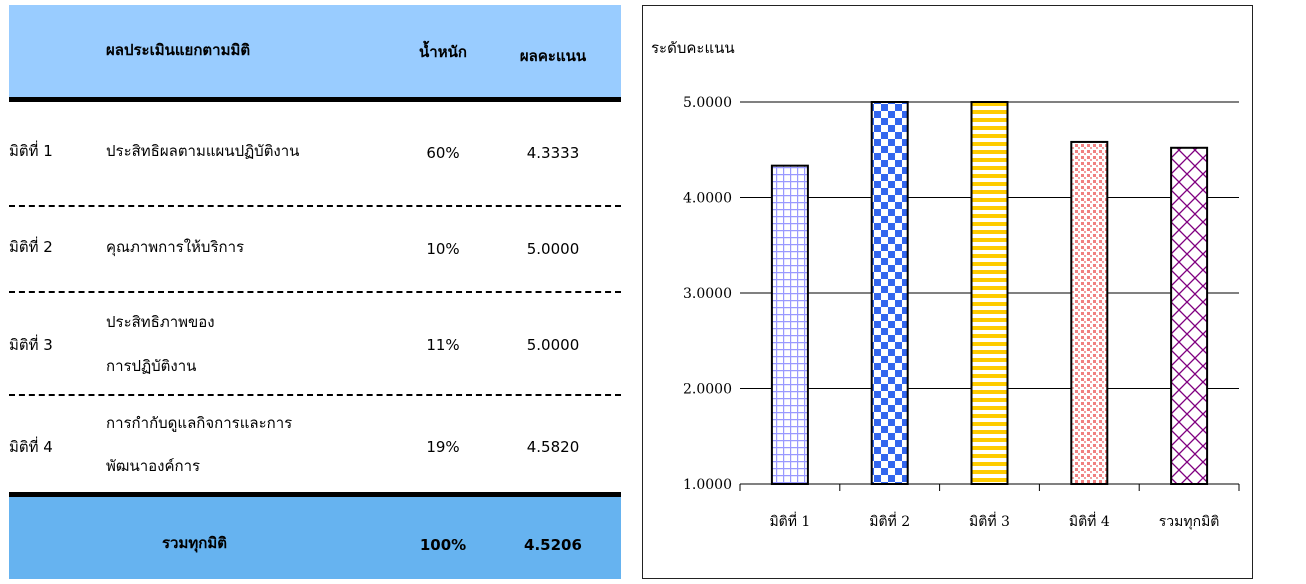 The image size is (1306, 584). Describe the element at coordinates (553, 447) in the screenshot. I see `row-4-score: 4.5820` at that location.